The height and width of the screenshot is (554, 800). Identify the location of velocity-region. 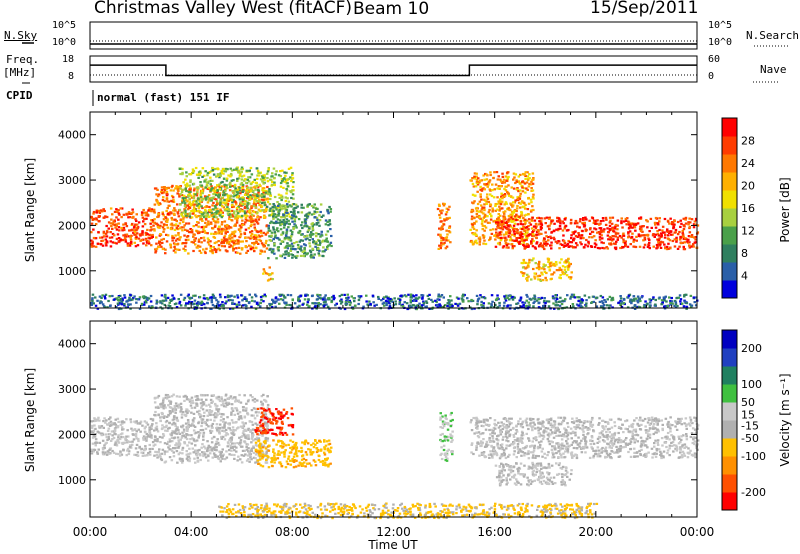
(211, 428).